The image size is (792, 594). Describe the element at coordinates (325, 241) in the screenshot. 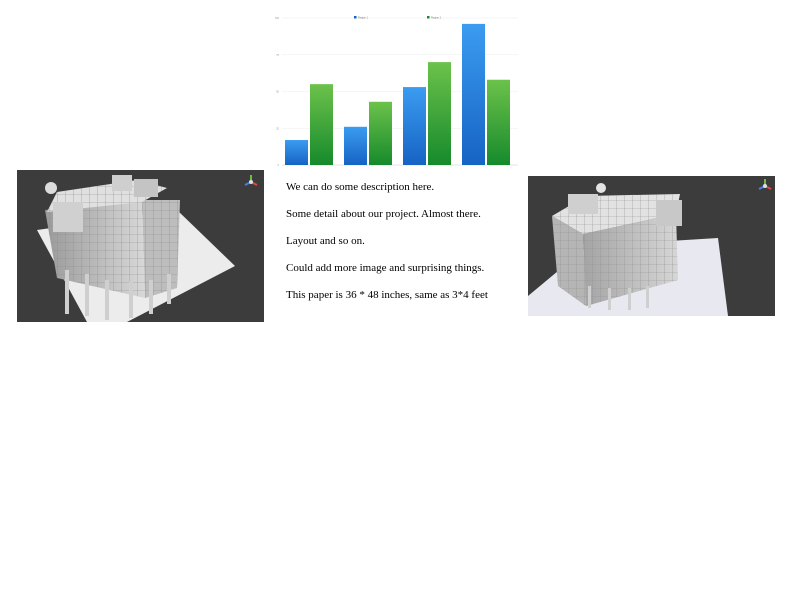

I see `description-line: Layout and so on.` at that location.